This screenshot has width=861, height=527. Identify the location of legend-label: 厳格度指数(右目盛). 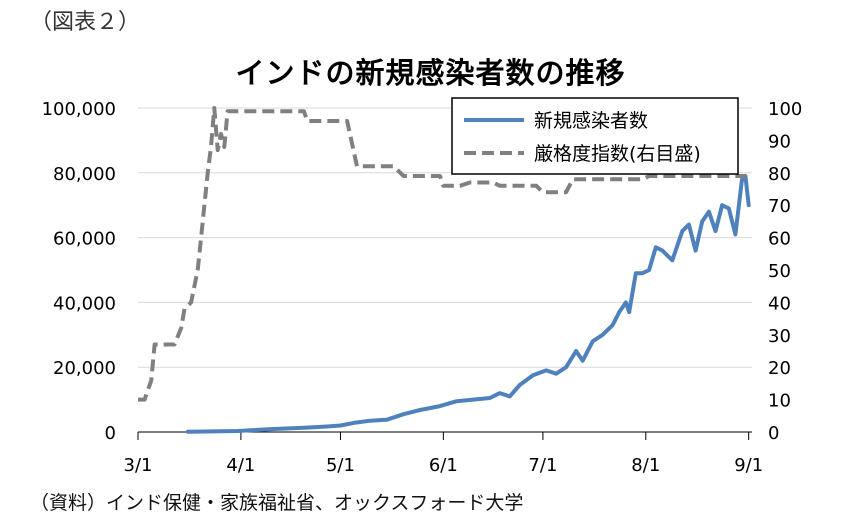
(617, 154).